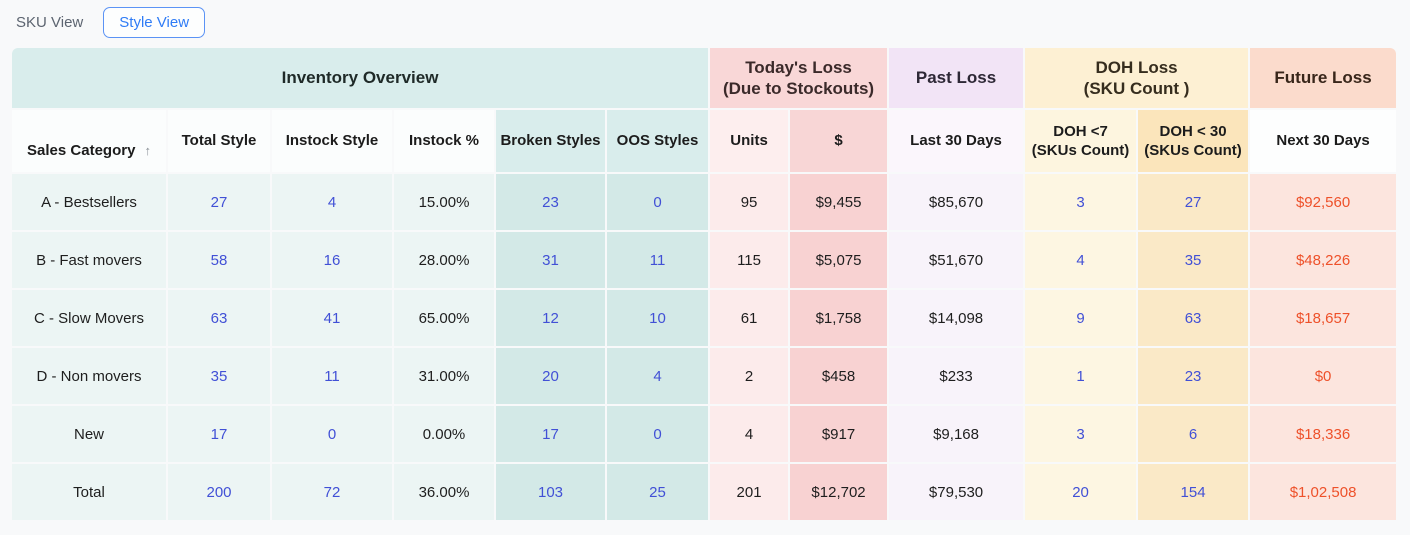 The height and width of the screenshot is (535, 1410). I want to click on cell-next-30-days: $48,226, so click(1323, 260).